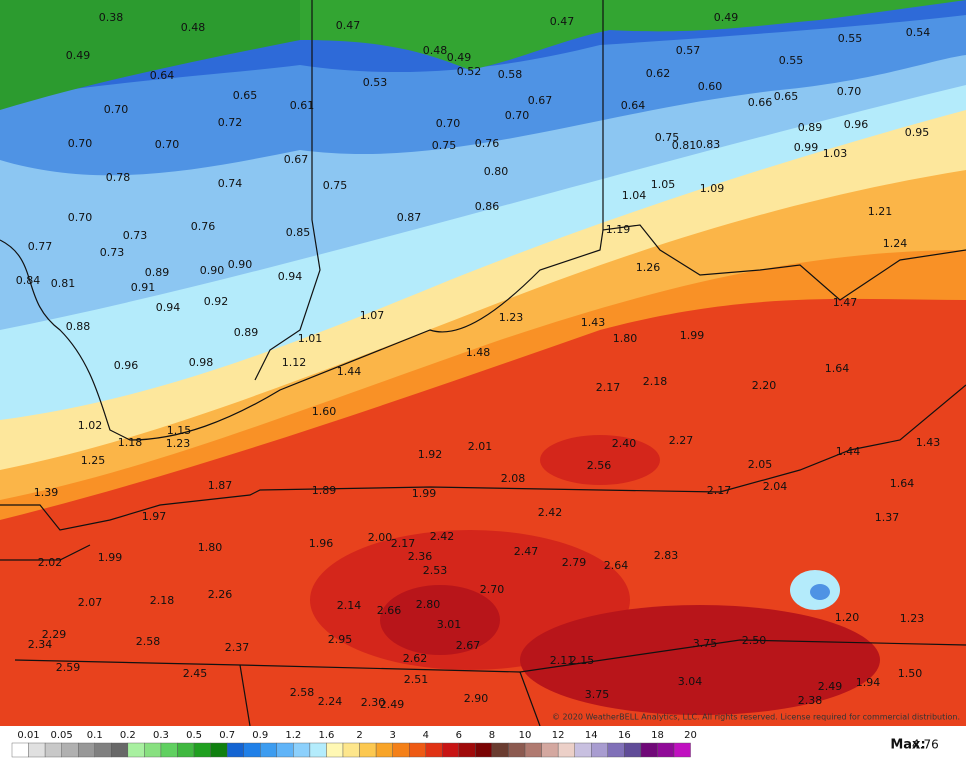  Describe the element at coordinates (591, 735) in the screenshot. I see `legend-label: 14` at that location.